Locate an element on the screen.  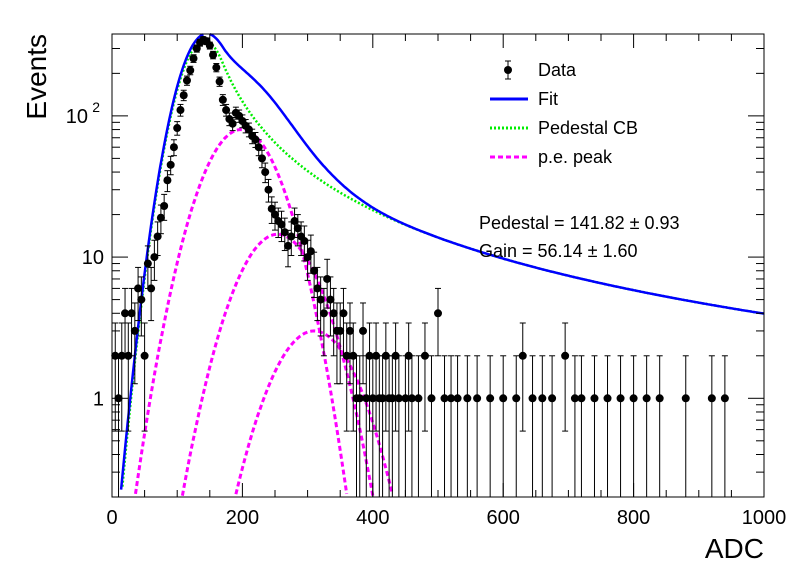
annotation-label: Pedestal = 141.82 is located at coordinates (554, 223).